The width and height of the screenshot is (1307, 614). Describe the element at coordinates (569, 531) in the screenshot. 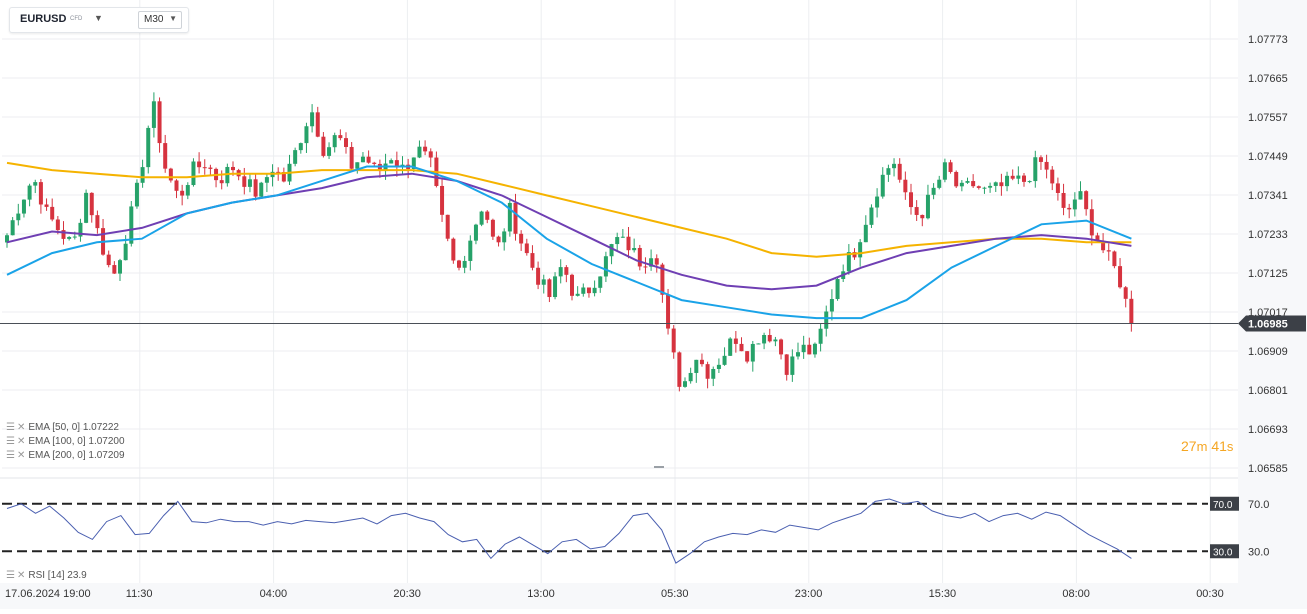

I see `rsi-line` at that location.